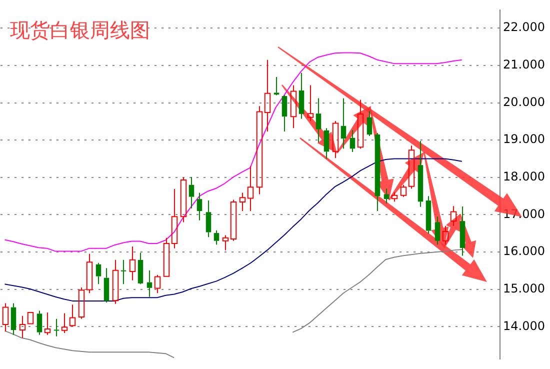  What do you see at coordinates (524, 177) in the screenshot?
I see `y-tick-label: 18.000` at bounding box center [524, 177].